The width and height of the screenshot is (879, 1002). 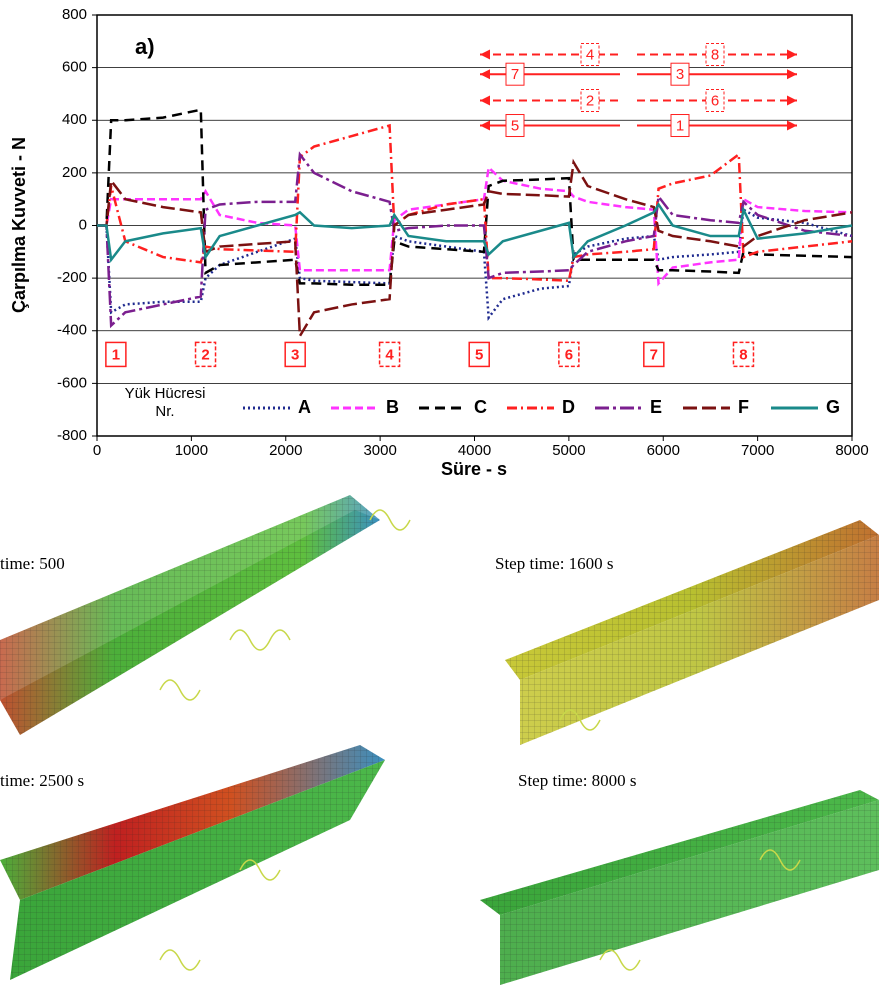 What do you see at coordinates (83, 224) in the screenshot?
I see `y-tick-label: 0` at bounding box center [83, 224].